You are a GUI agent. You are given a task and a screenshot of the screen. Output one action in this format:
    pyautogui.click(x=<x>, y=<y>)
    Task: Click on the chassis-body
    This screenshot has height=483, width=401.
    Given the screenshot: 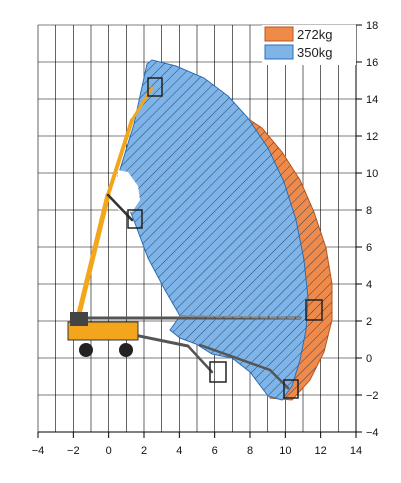 What is the action you would take?
    pyautogui.click(x=103, y=331)
    